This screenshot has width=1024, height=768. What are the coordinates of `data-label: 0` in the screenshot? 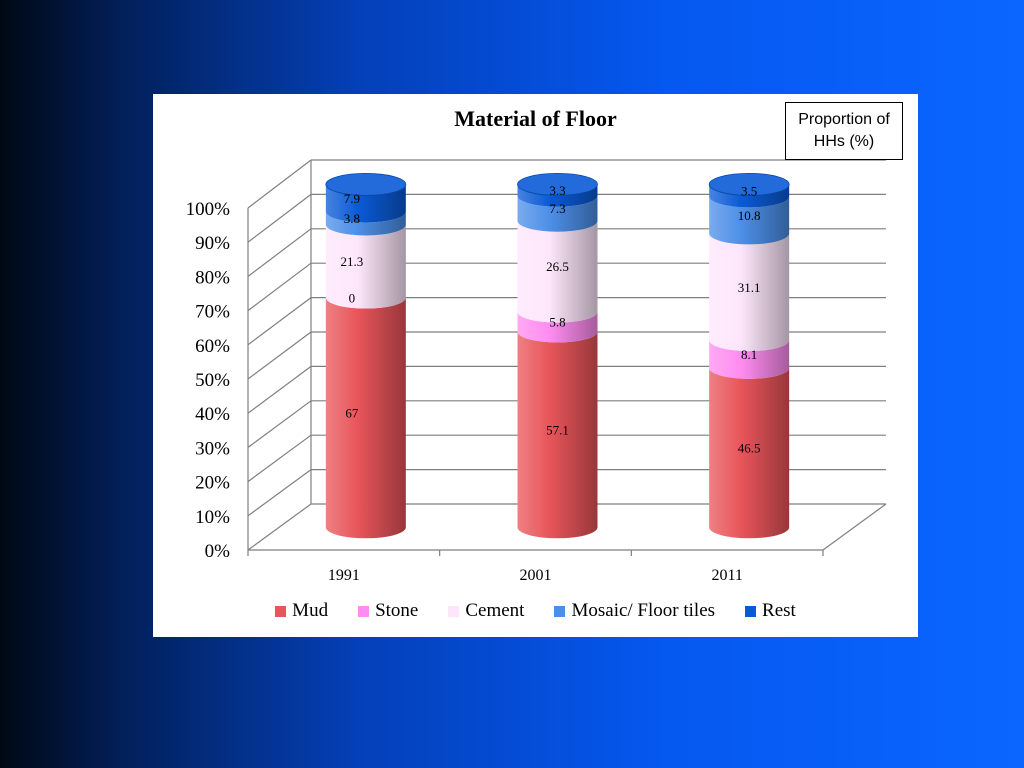 It's located at (352, 298).